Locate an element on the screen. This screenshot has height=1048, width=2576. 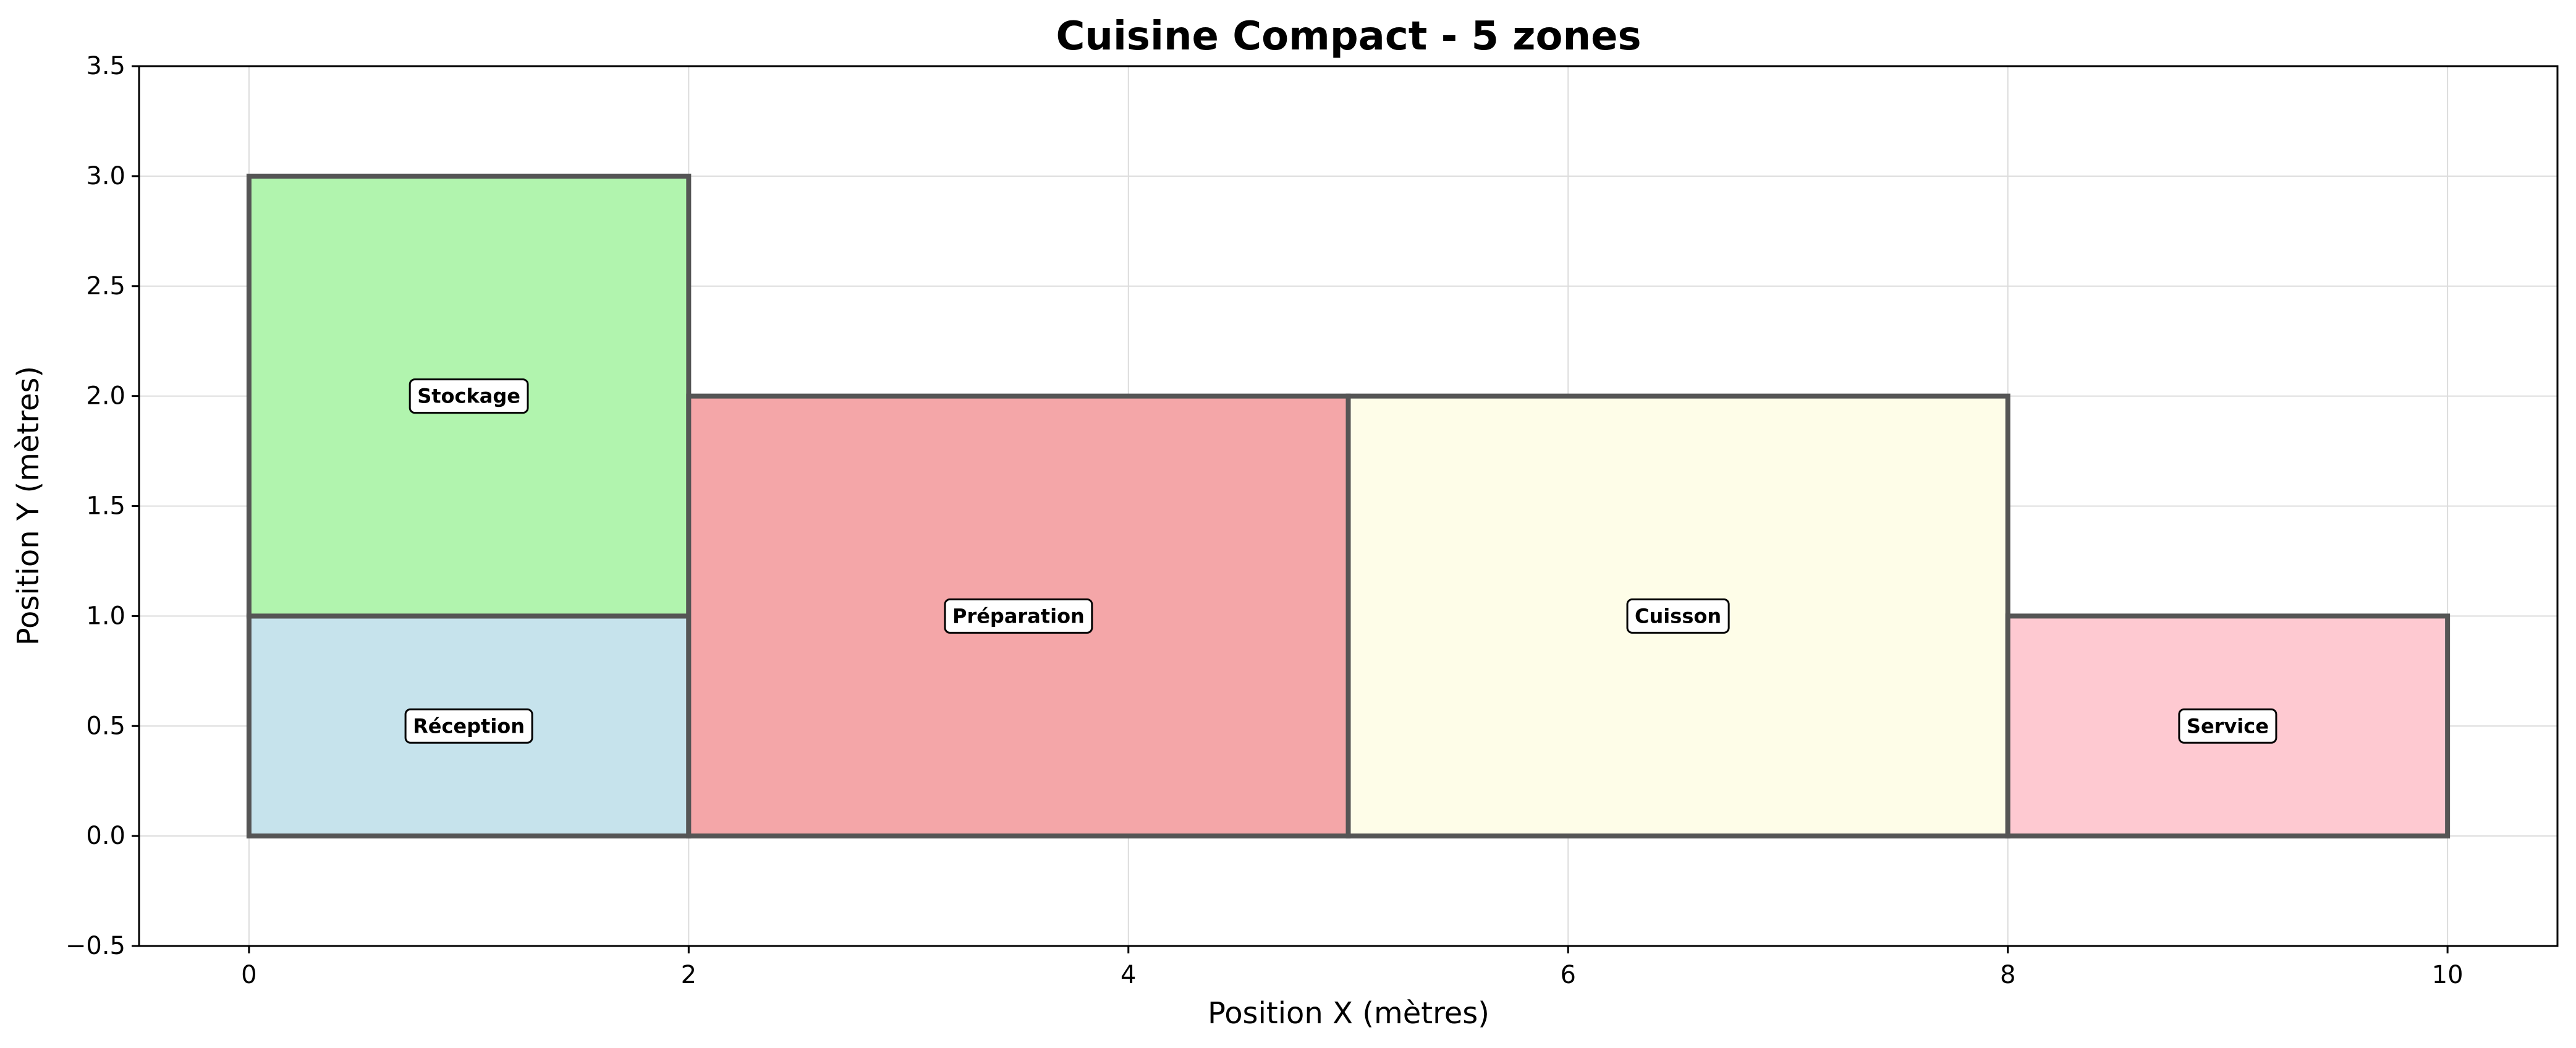
y-tick-label: 0.5 is located at coordinates (105, 726).